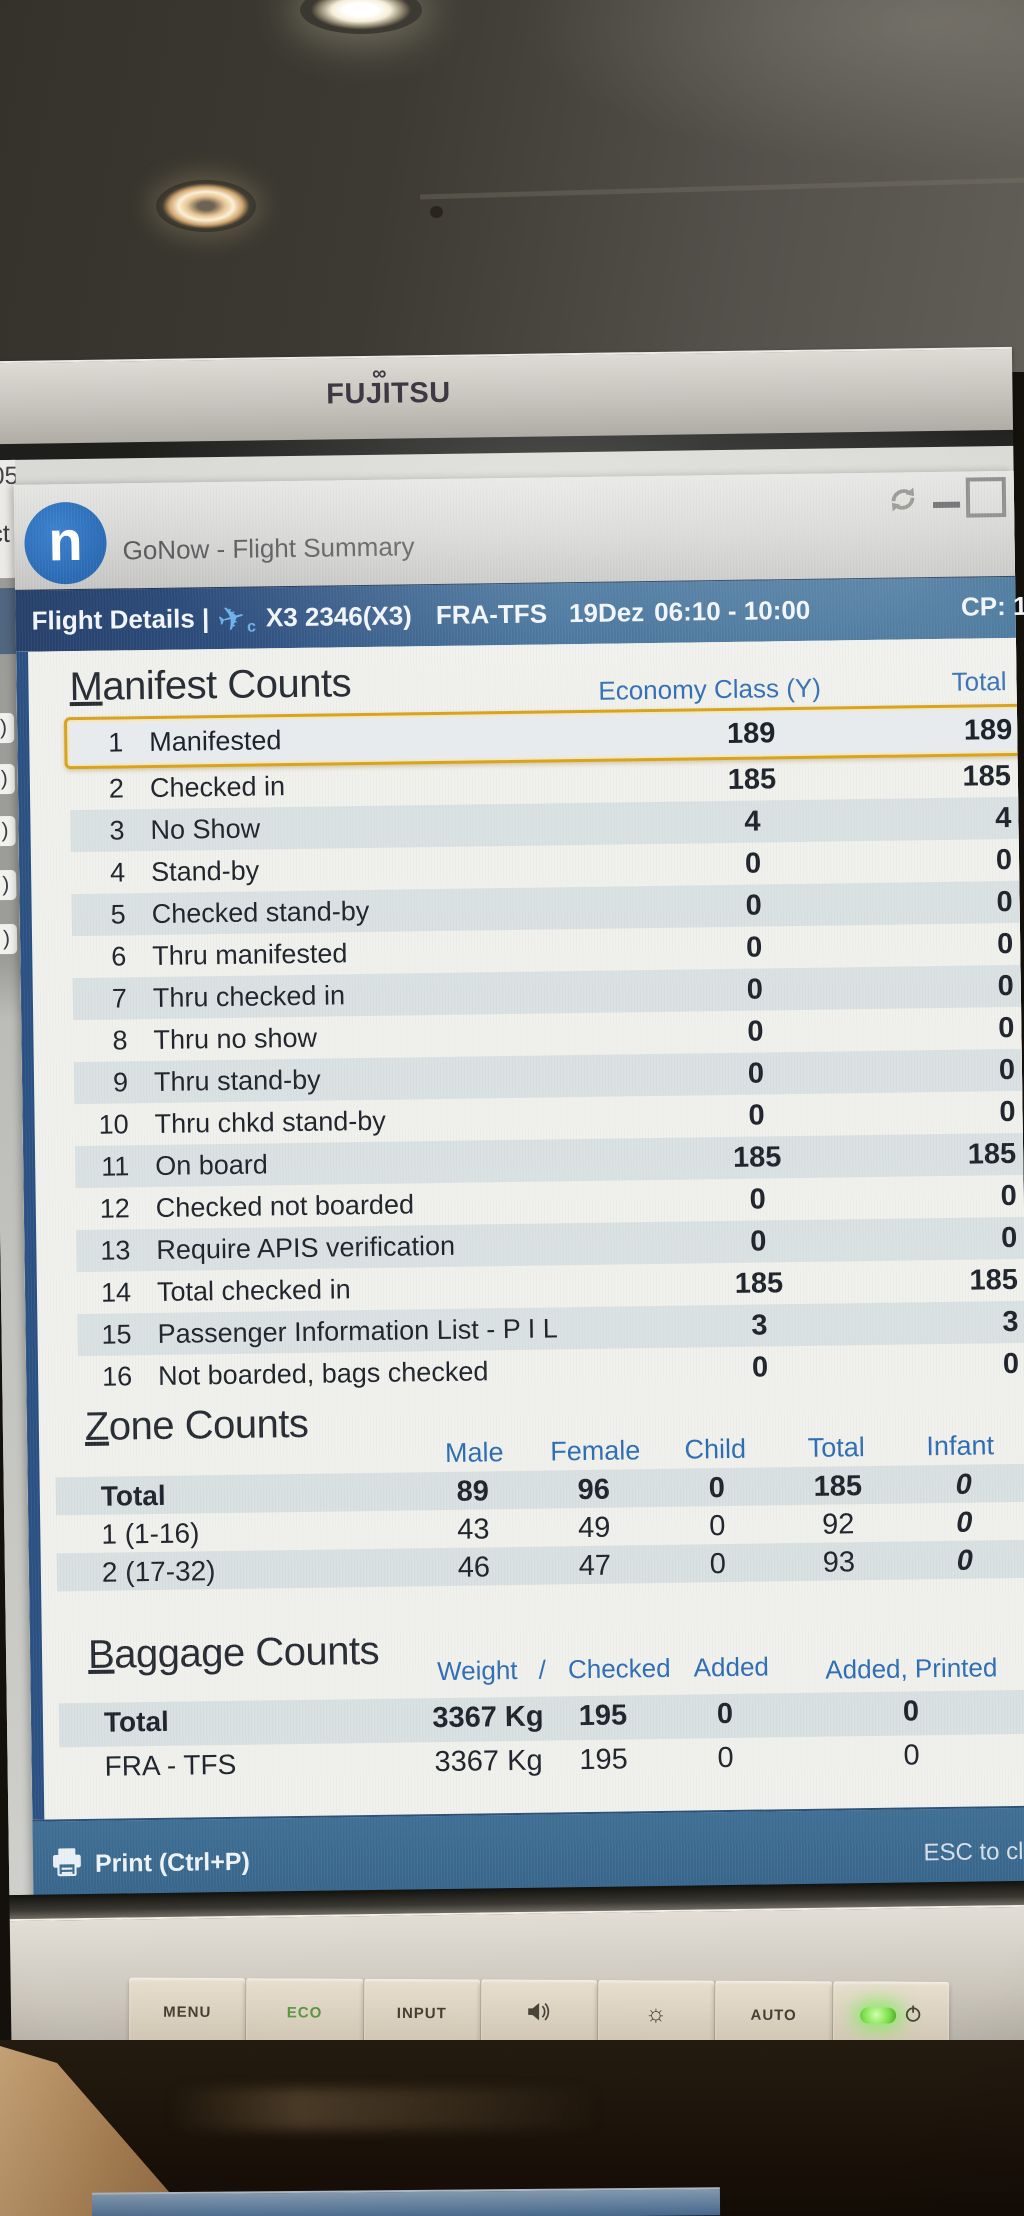  Describe the element at coordinates (436, 212) in the screenshot. I see `ceiling-sensor-dot` at that location.